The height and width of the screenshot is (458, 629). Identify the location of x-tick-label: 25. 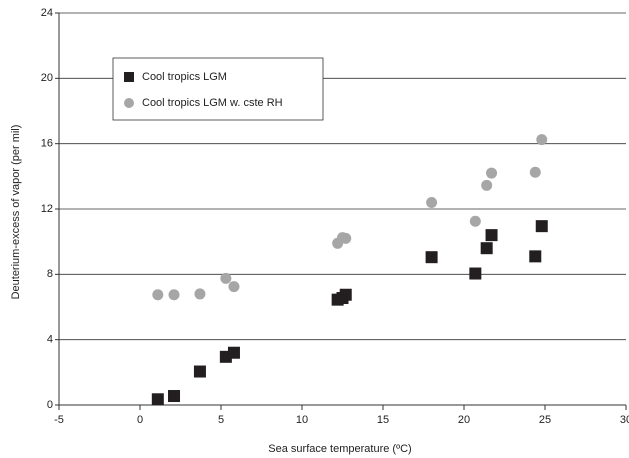
(545, 420).